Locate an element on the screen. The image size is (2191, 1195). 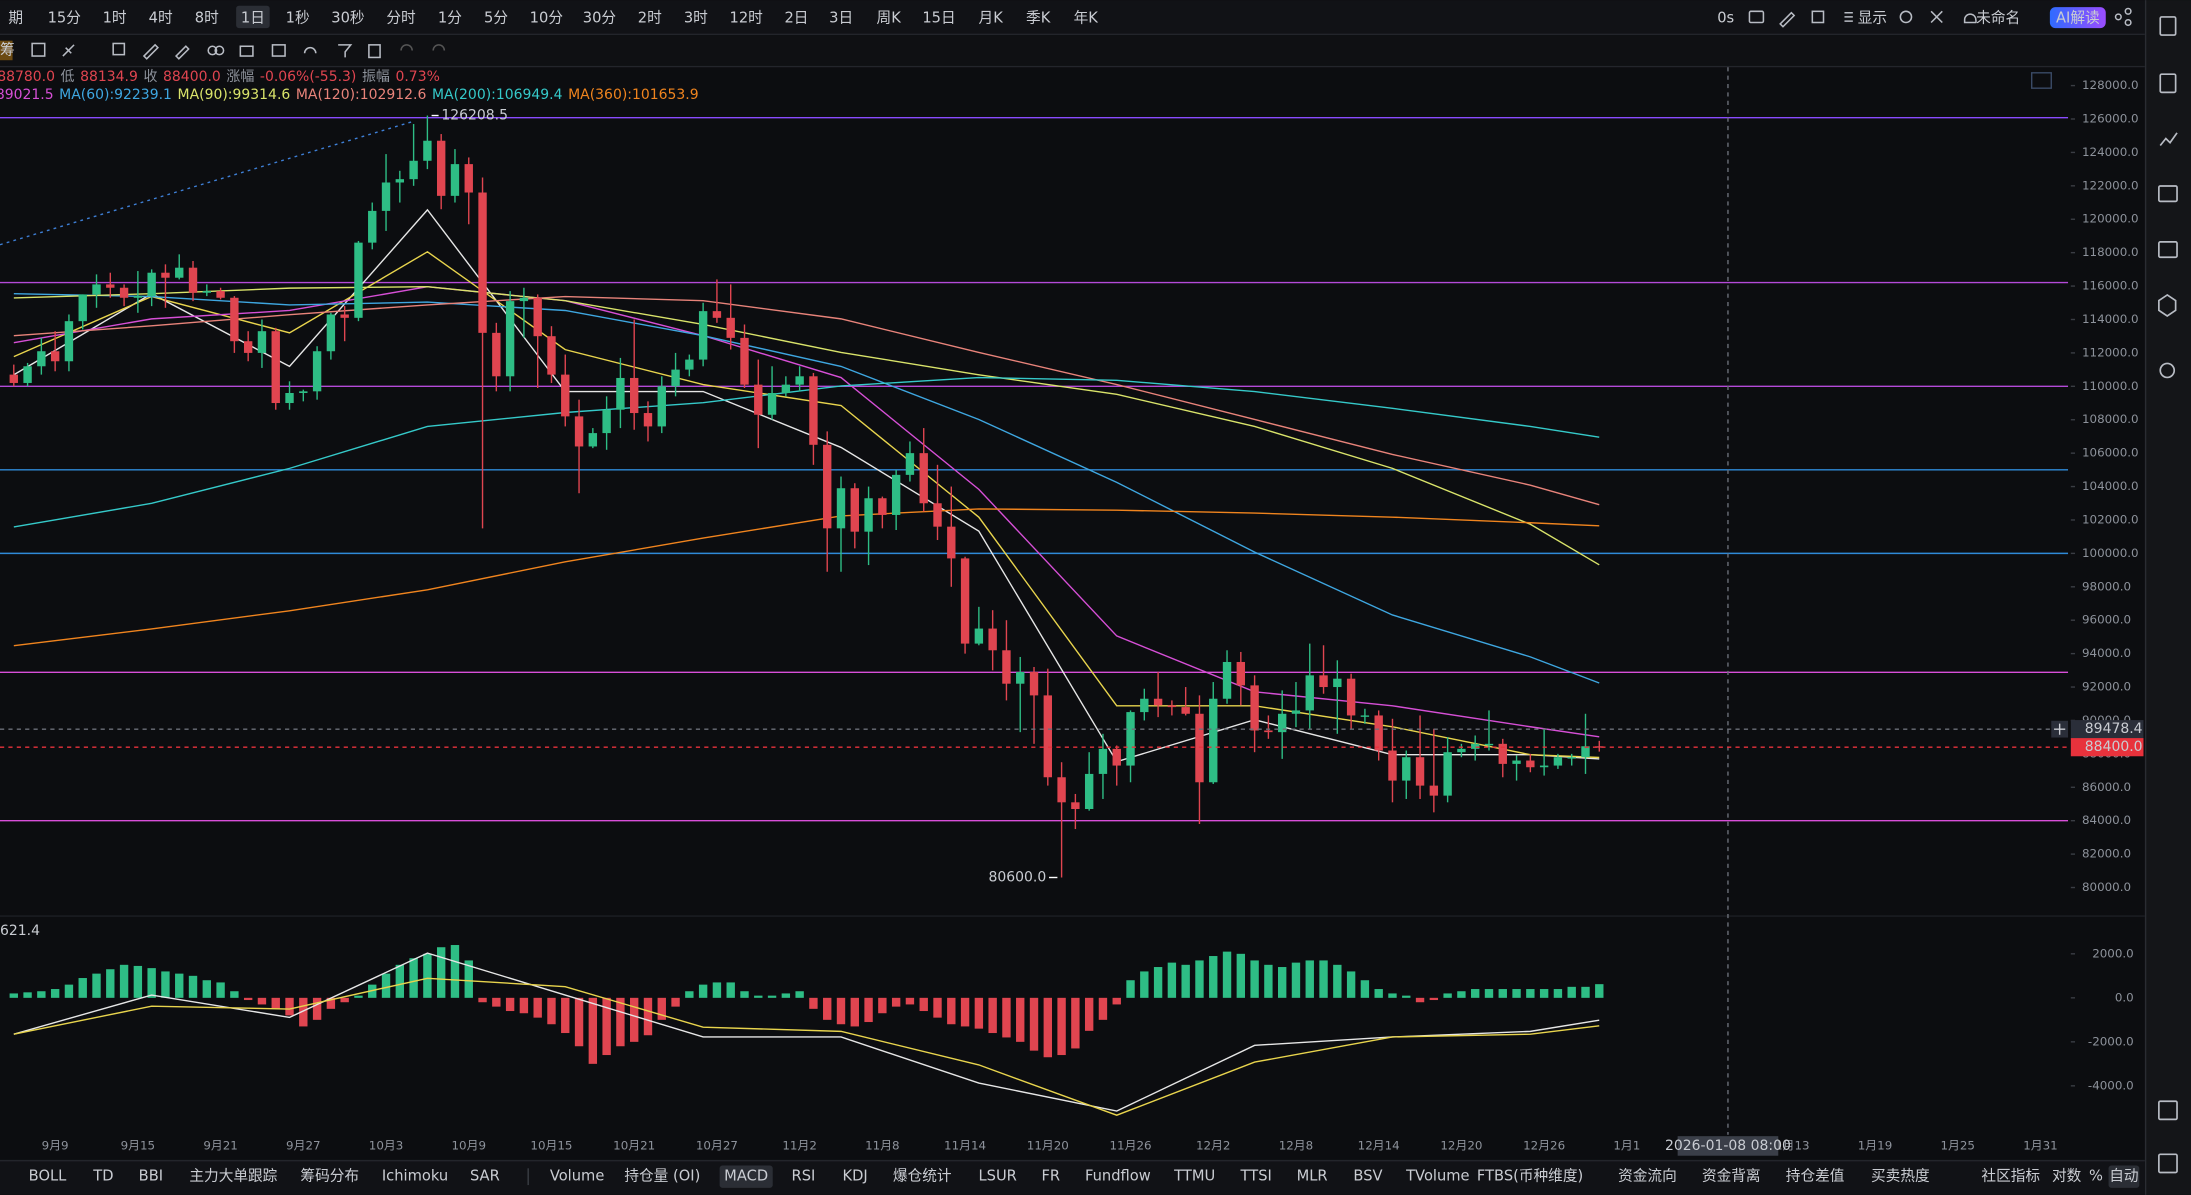
layout-icon is located at coordinates (2041, 80).